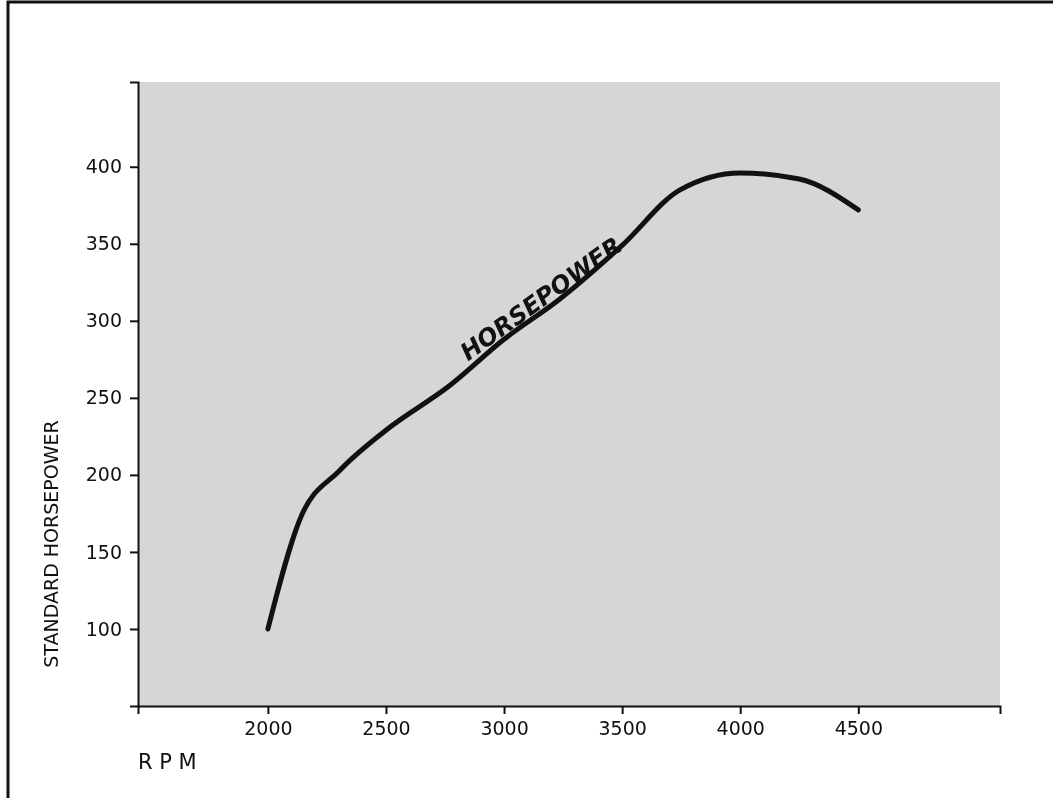 The height and width of the screenshot is (798, 1053). I want to click on x-tick-label: 4500, so click(858, 728).